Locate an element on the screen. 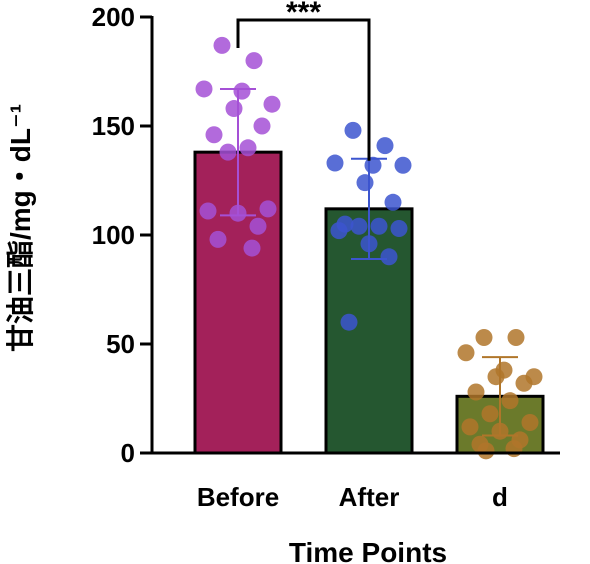 The width and height of the screenshot is (590, 564). y-tick-label: 100 is located at coordinates (113, 235).